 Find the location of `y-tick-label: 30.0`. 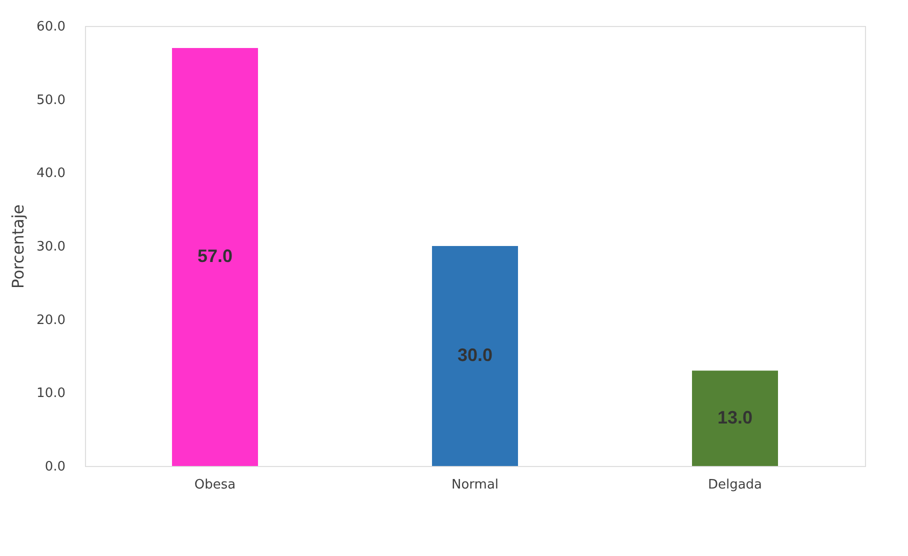

y-tick-label: 30.0 is located at coordinates (51, 247).